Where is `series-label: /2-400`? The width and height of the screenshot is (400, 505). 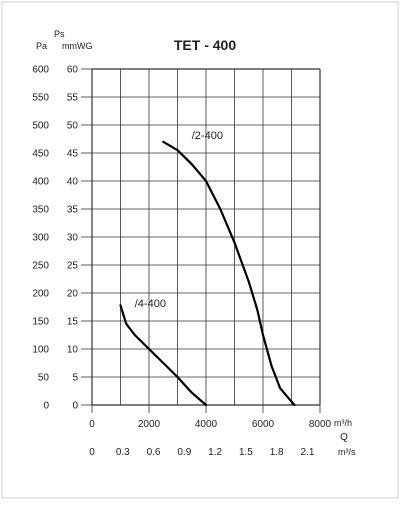 series-label: /2-400 is located at coordinates (207, 136).